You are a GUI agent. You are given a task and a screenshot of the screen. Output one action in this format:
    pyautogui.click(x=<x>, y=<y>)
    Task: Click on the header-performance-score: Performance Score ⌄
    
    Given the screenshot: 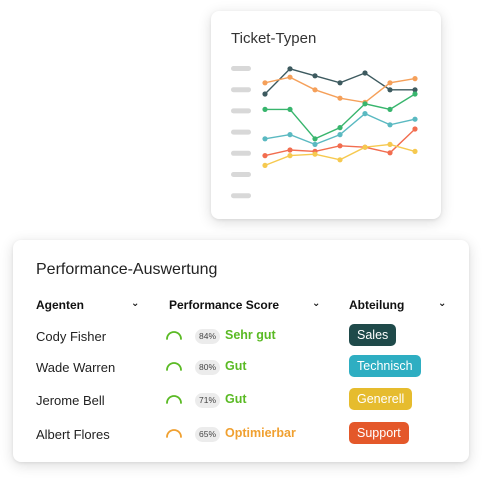 What is the action you would take?
    pyautogui.click(x=244, y=305)
    